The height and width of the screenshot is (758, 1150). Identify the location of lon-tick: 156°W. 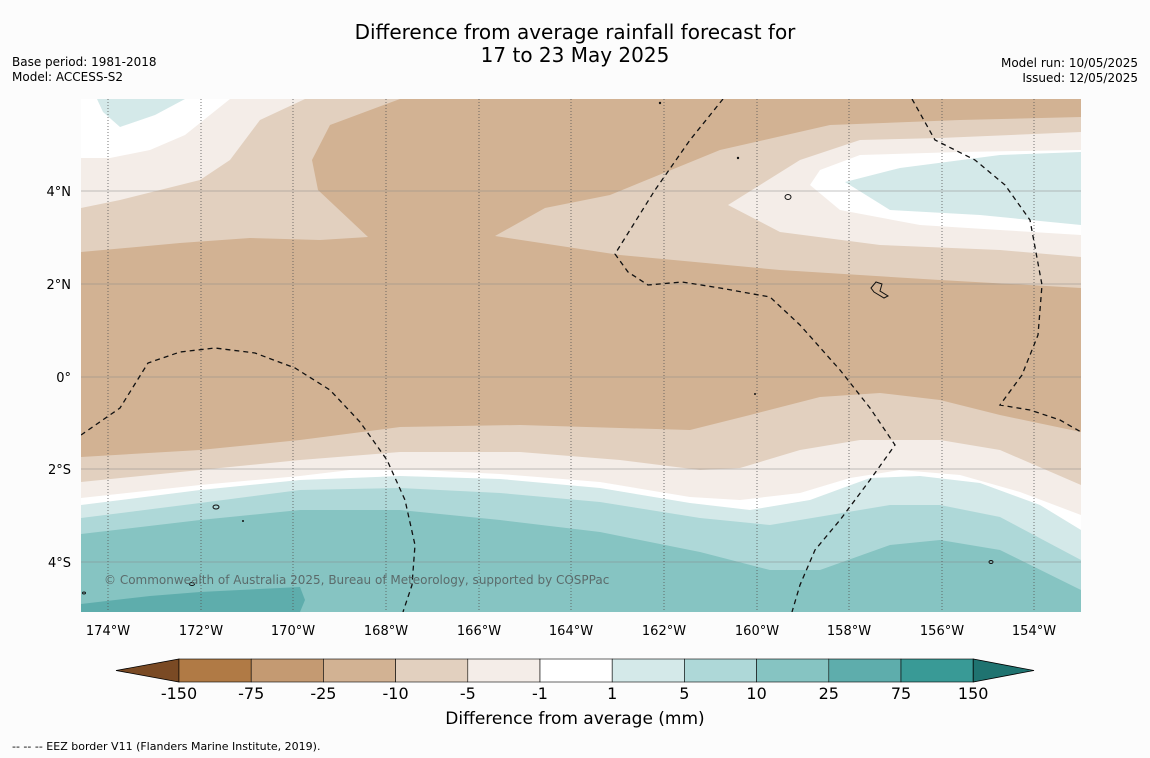
(942, 631).